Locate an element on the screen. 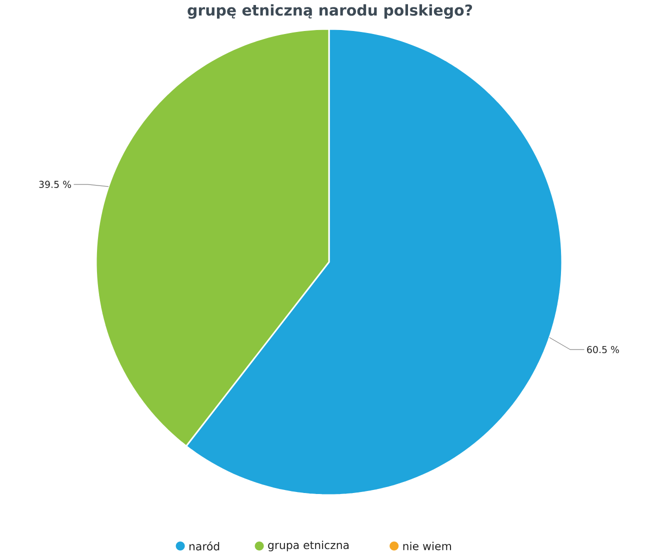 The width and height of the screenshot is (660, 558). legend-label: nie wiem is located at coordinates (427, 546).